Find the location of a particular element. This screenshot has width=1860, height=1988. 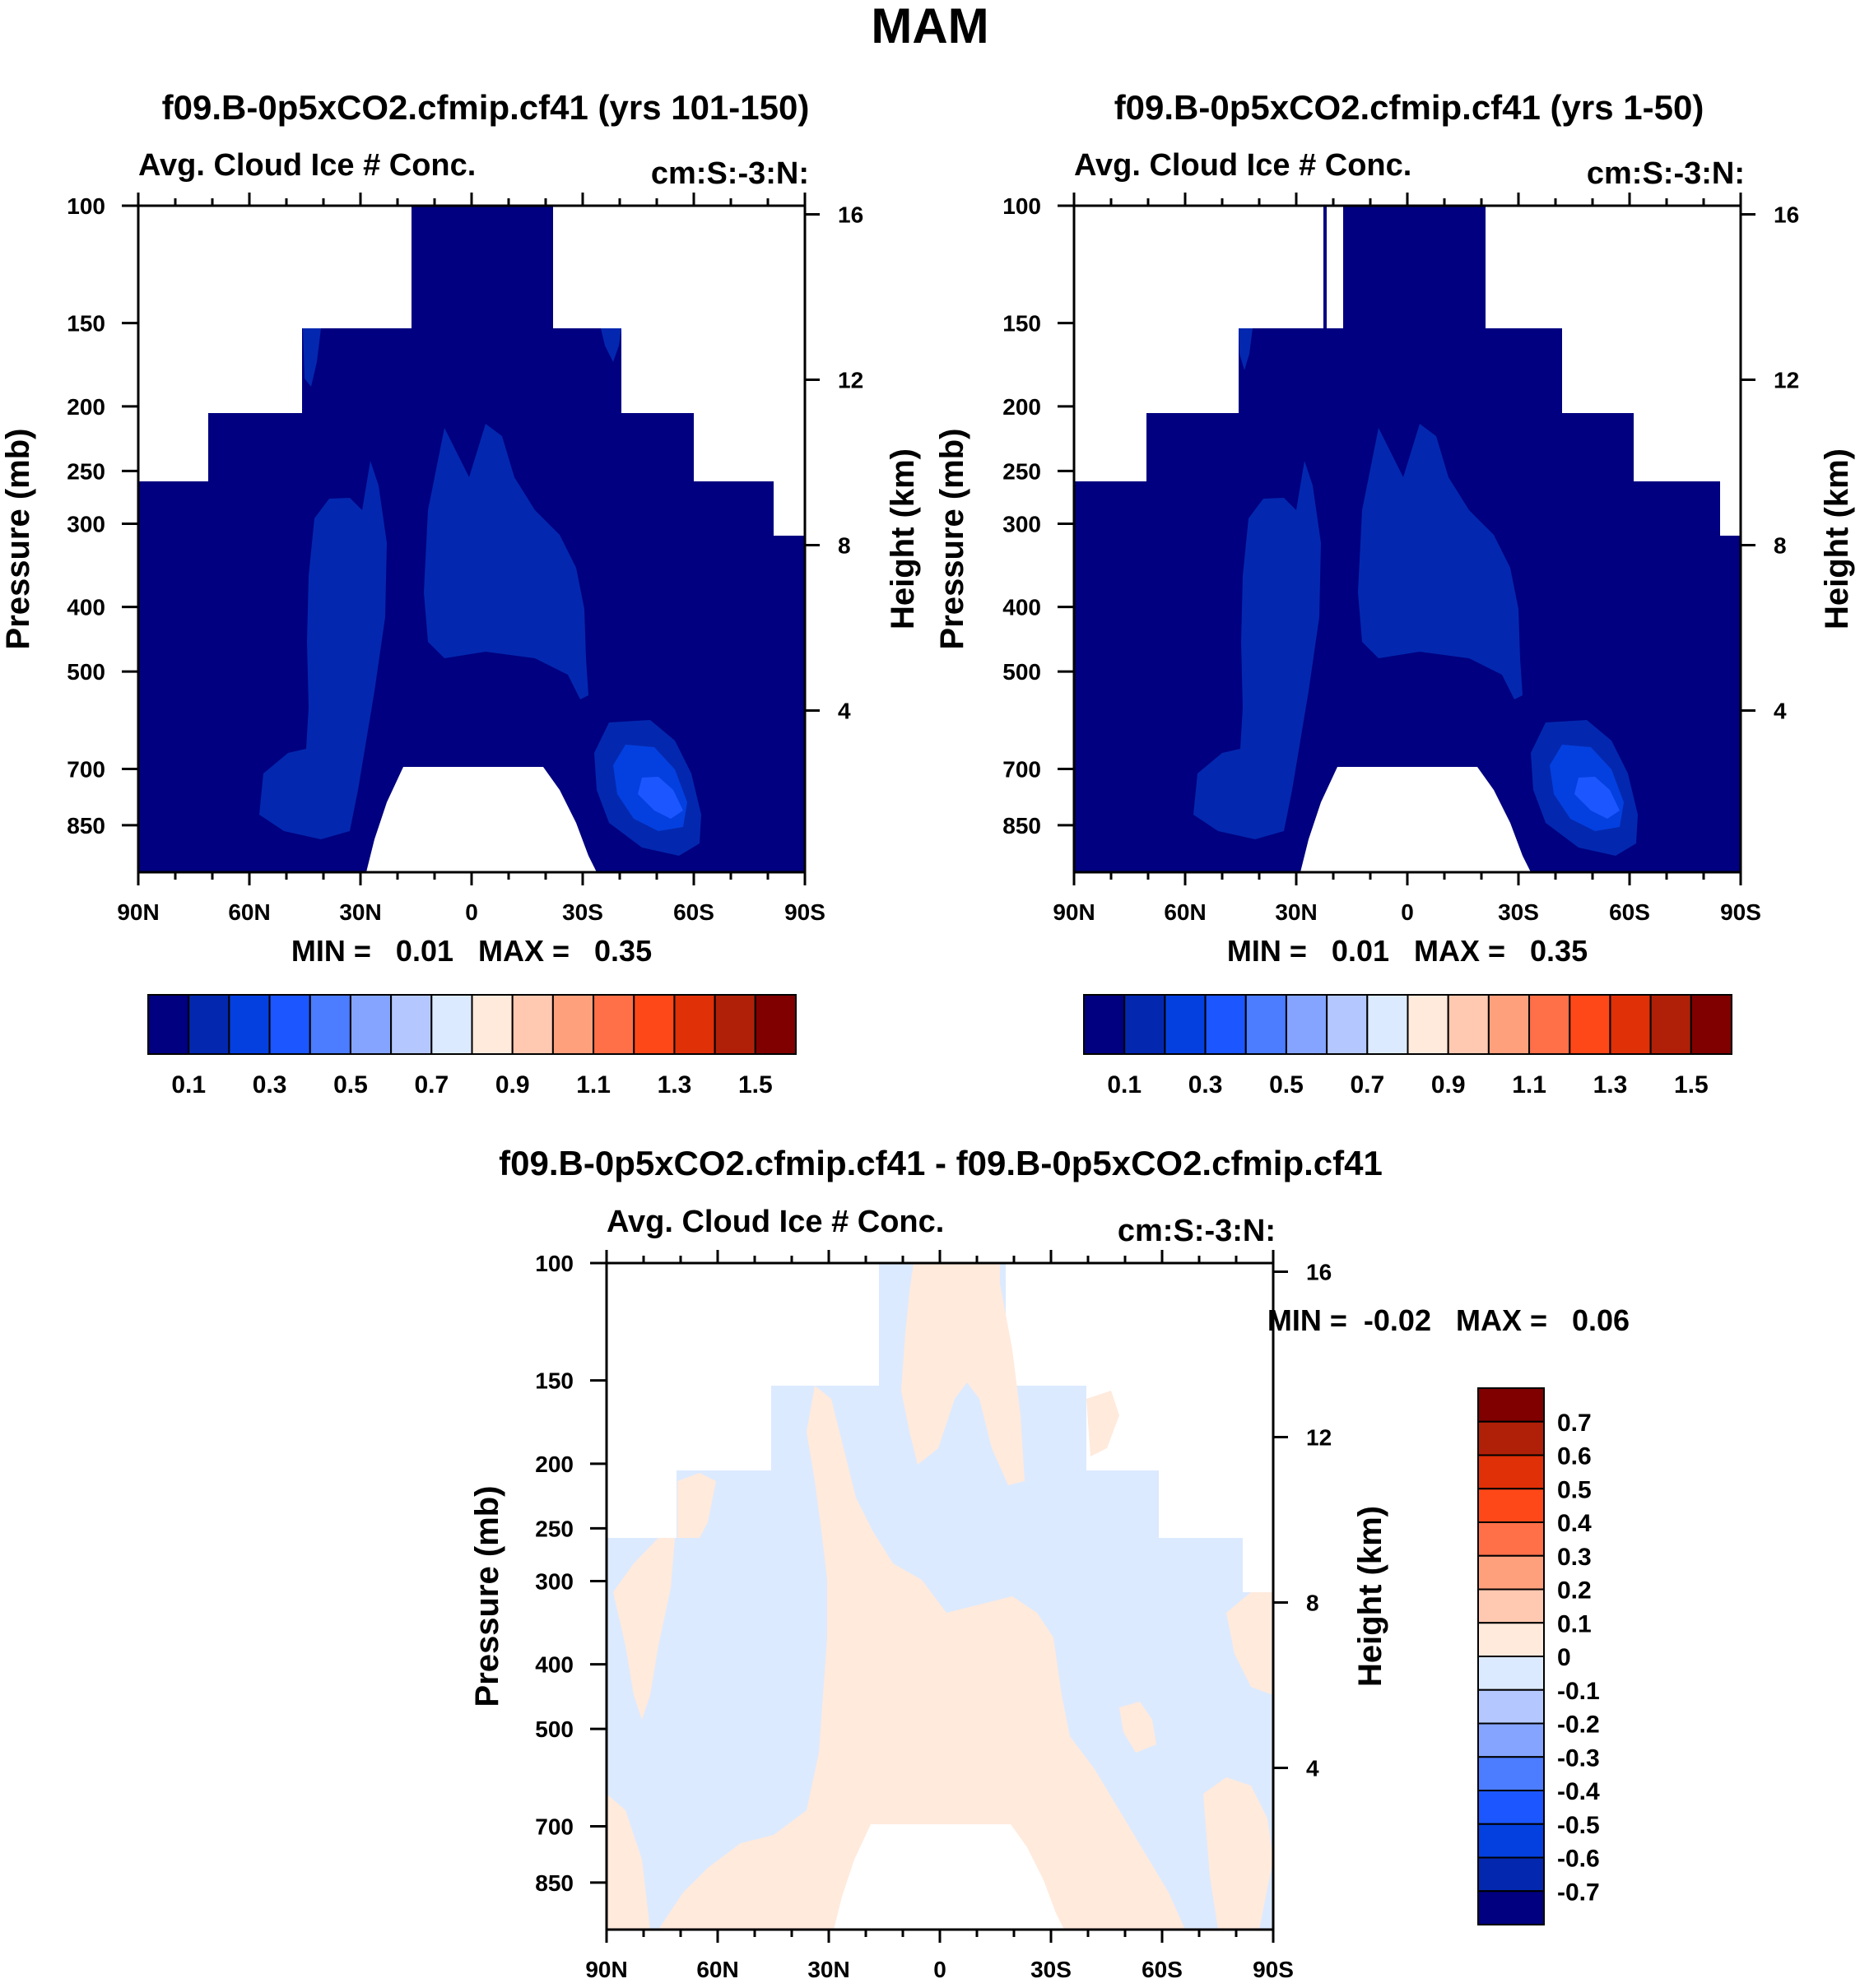

panel-2-title: f09.B-0p5xCO2.cfmip.cf41 (yrs 1-50) is located at coordinates (1409, 107).